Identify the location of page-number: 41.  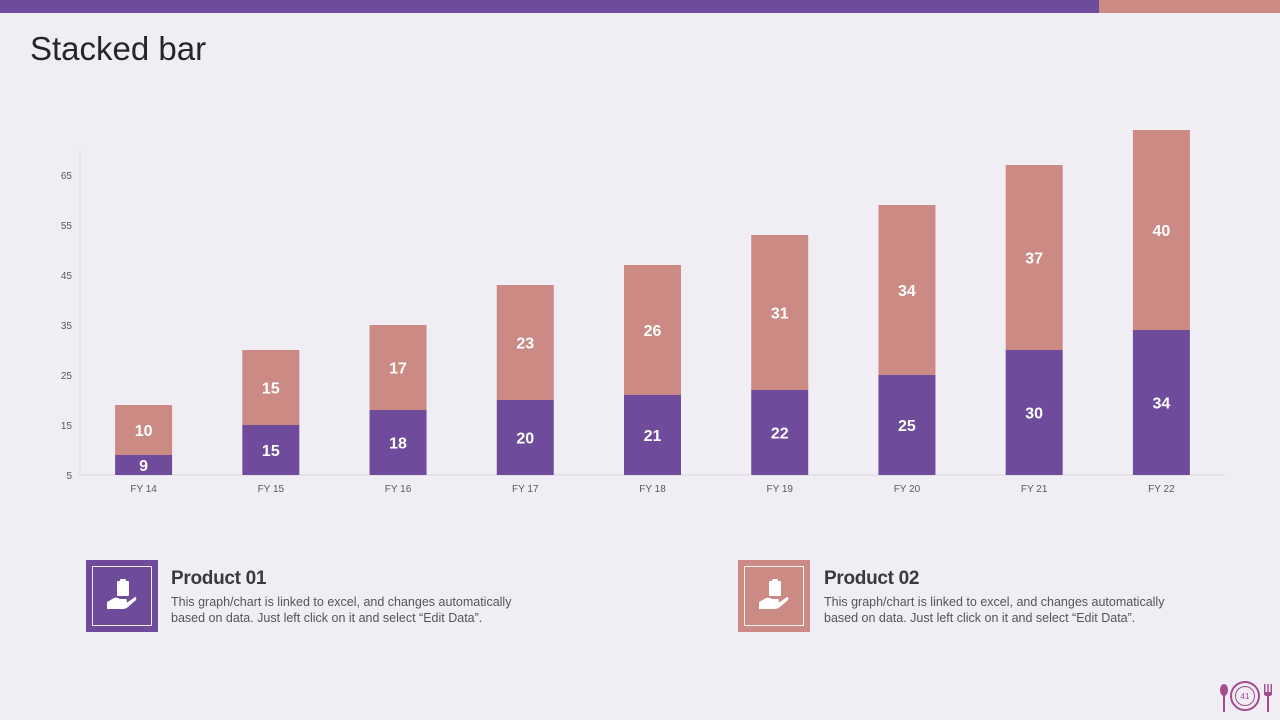
(1245, 696).